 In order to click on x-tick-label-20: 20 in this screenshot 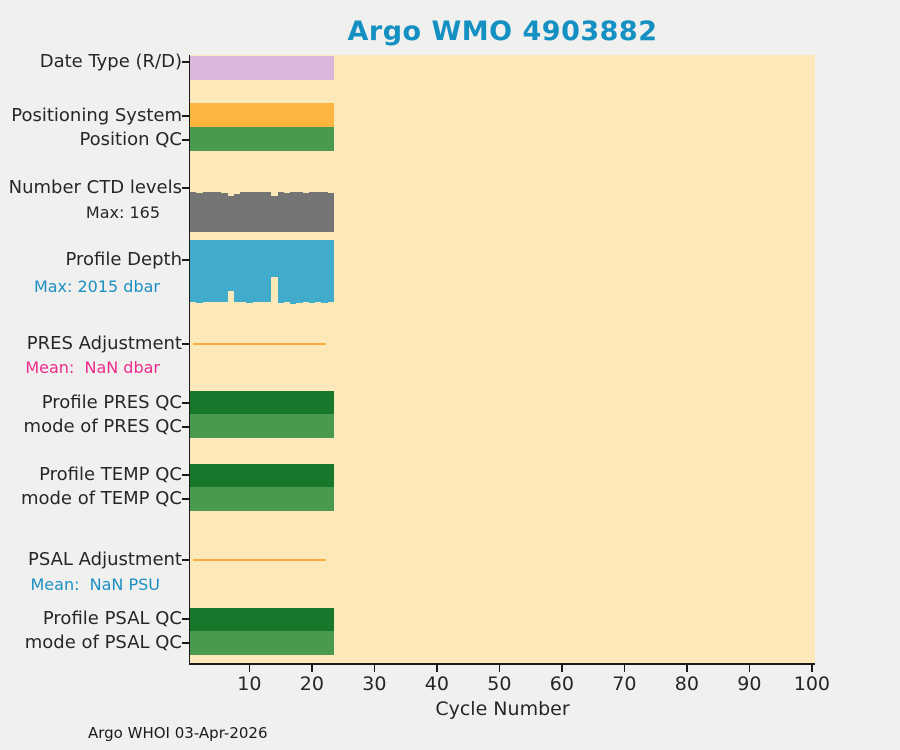, I will do `click(311, 684)`.